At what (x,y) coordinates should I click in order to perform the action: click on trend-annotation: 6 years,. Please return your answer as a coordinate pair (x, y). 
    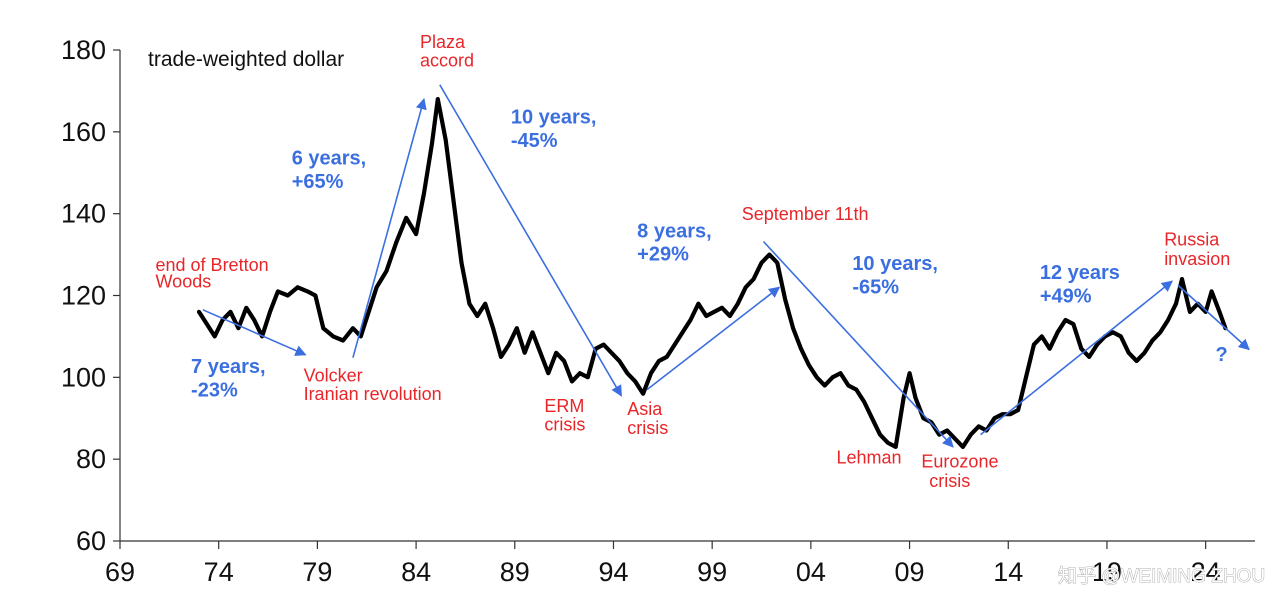
    Looking at the image, I should click on (329, 159).